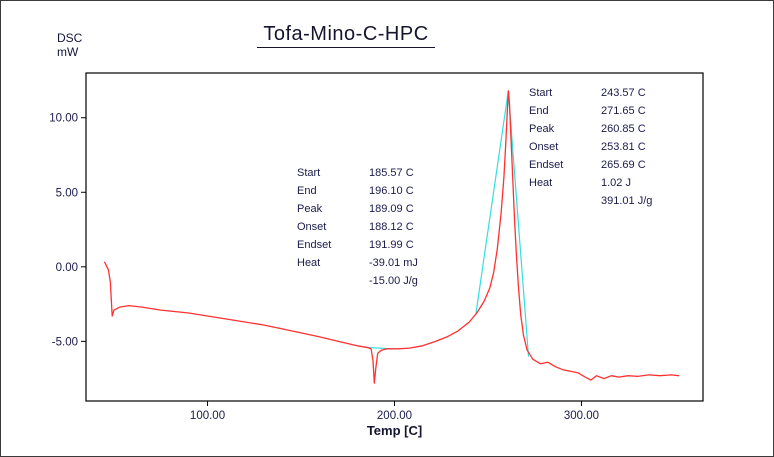  What do you see at coordinates (623, 93) in the screenshot?
I see `annotation-row-value: 243.57 C` at bounding box center [623, 93].